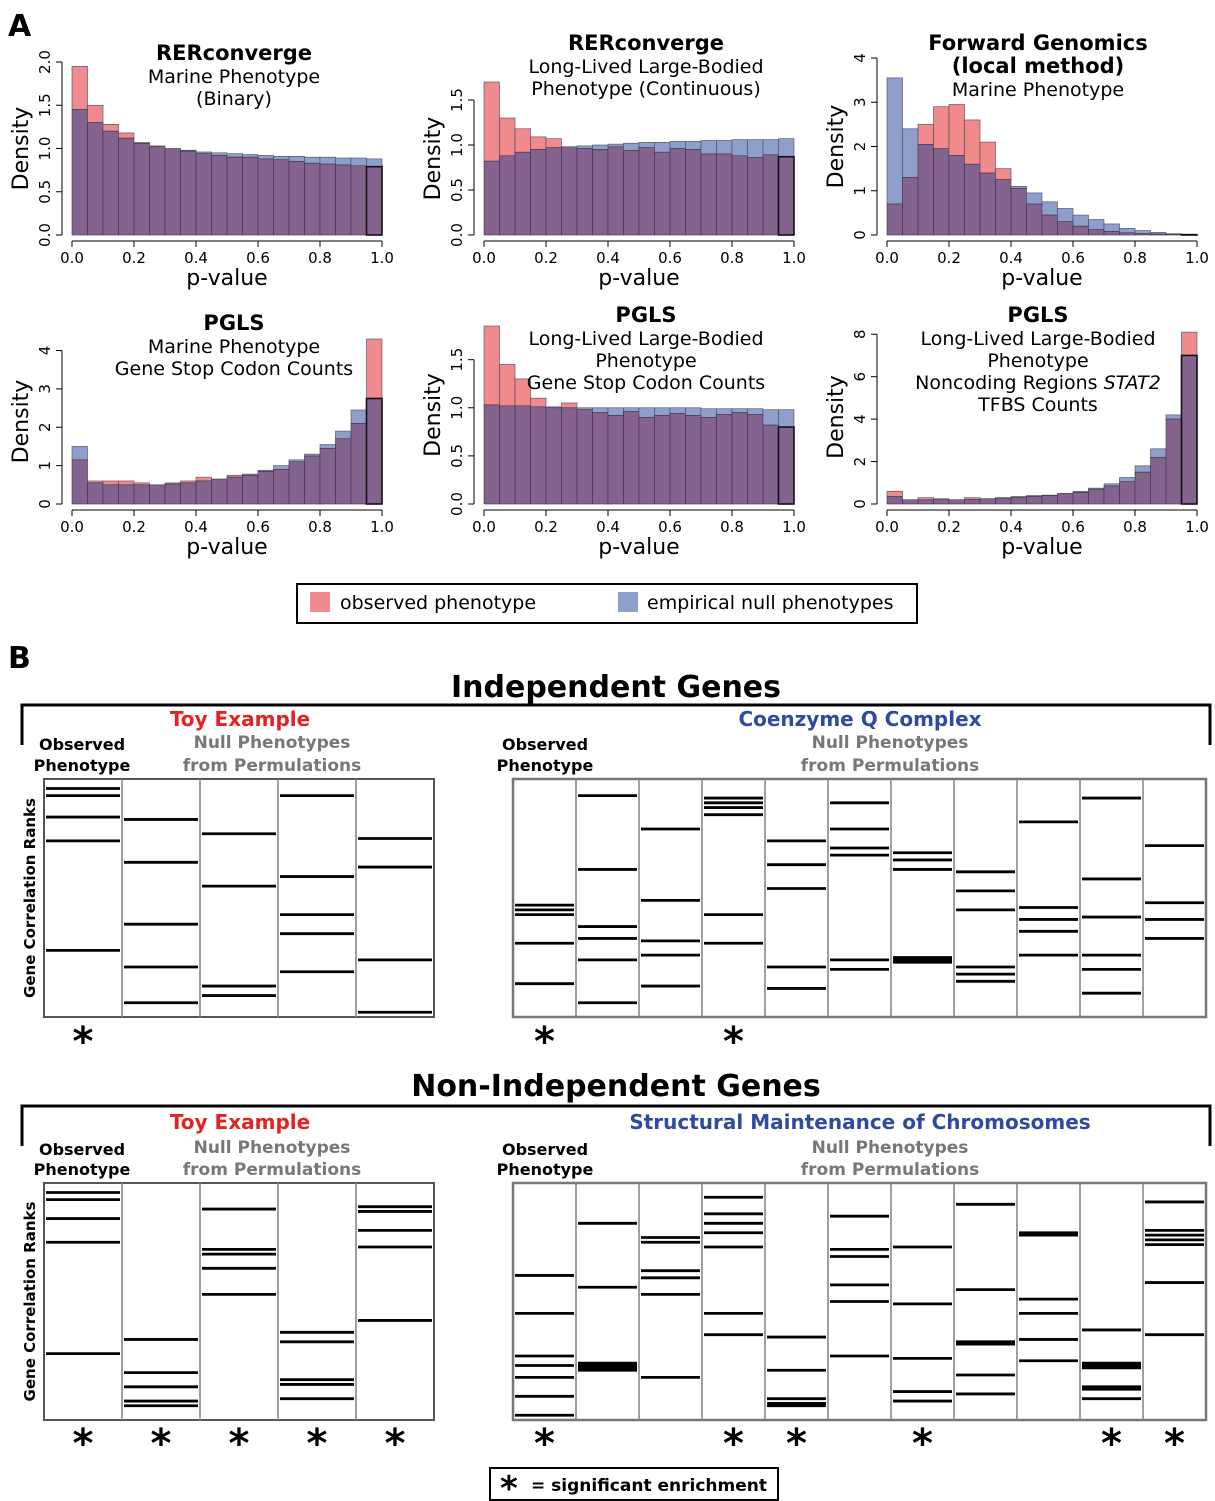 This screenshot has height=1501, width=1215. What do you see at coordinates (457, 190) in the screenshot?
I see `y-tick-label: 0.5` at bounding box center [457, 190].